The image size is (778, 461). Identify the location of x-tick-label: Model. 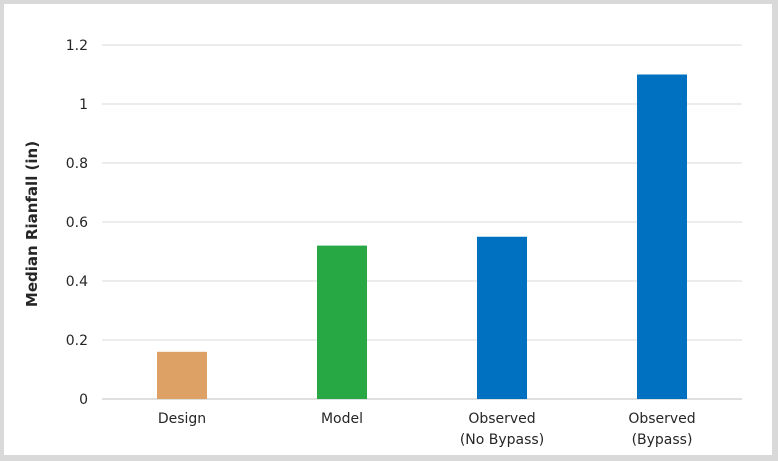
(342, 419).